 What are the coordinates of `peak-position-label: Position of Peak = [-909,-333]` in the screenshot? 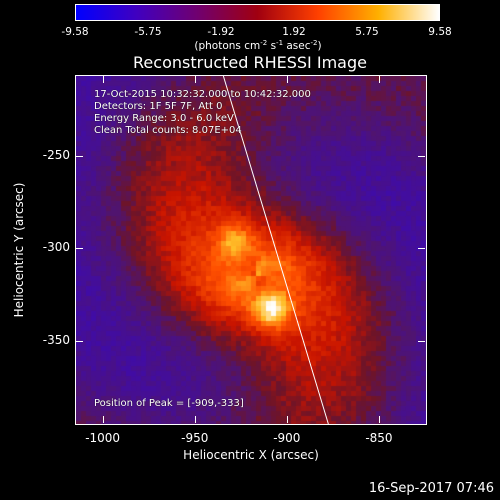 It's located at (169, 403).